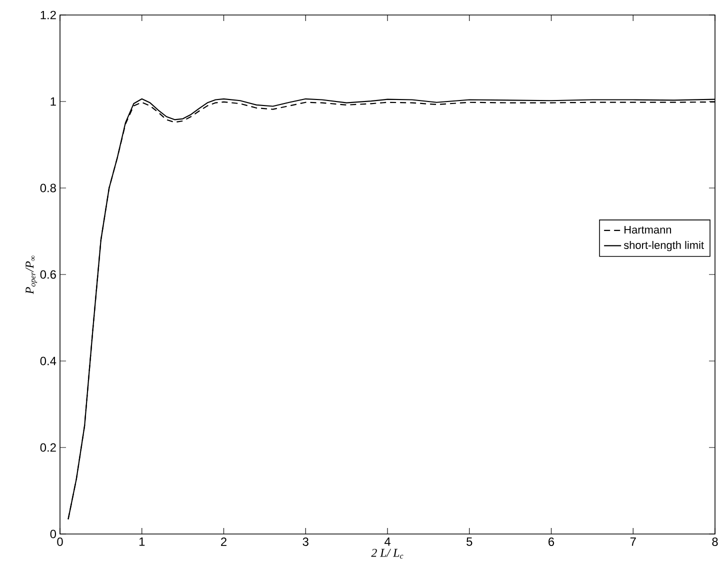 This screenshot has width=720, height=581. I want to click on x-tick-label: 3, so click(305, 542).